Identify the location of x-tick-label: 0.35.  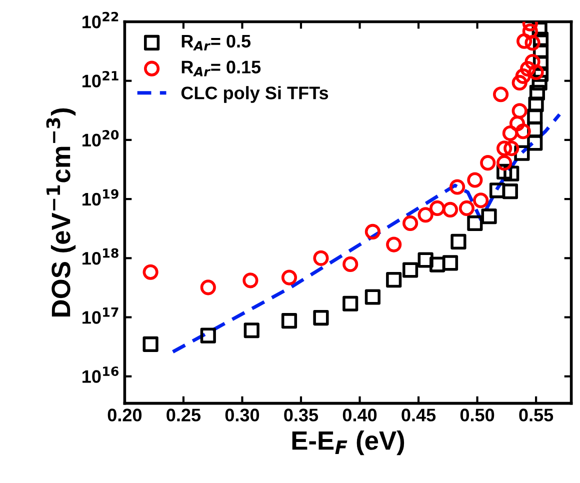
(301, 415).